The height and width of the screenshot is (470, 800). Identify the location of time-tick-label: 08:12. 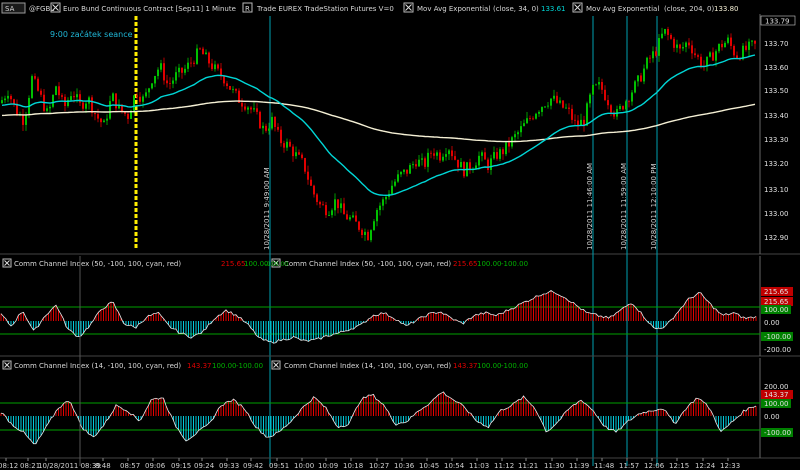
(9, 466).